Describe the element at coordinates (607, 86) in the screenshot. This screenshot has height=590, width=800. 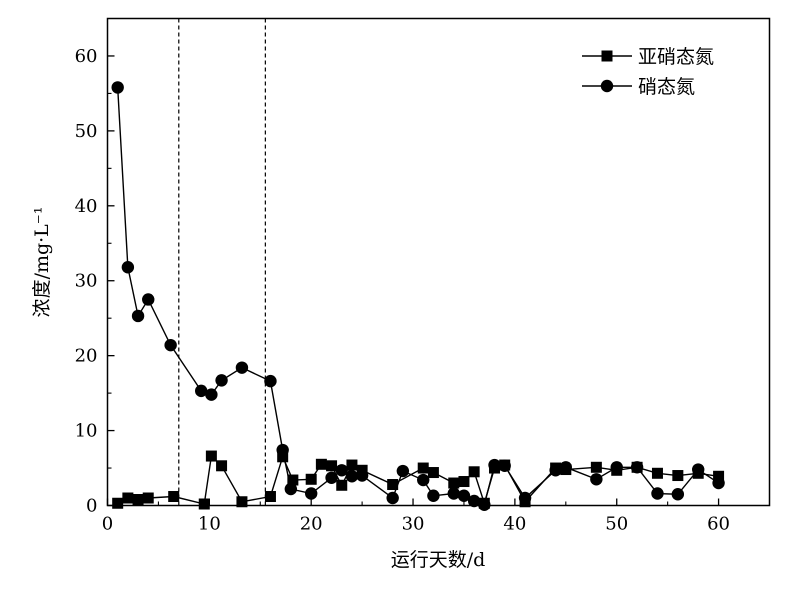
I see `legend-marker-circle` at that location.